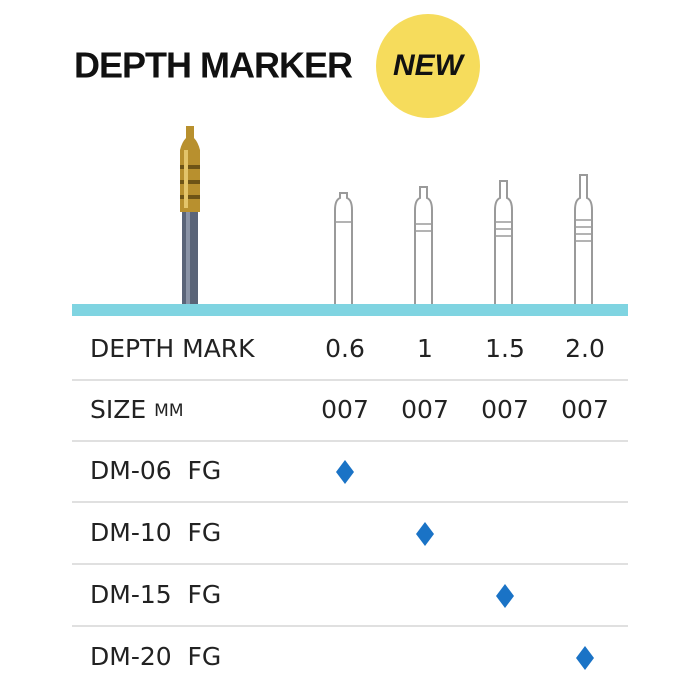  What do you see at coordinates (168, 411) in the screenshot?
I see `size-unit: MM` at bounding box center [168, 411].